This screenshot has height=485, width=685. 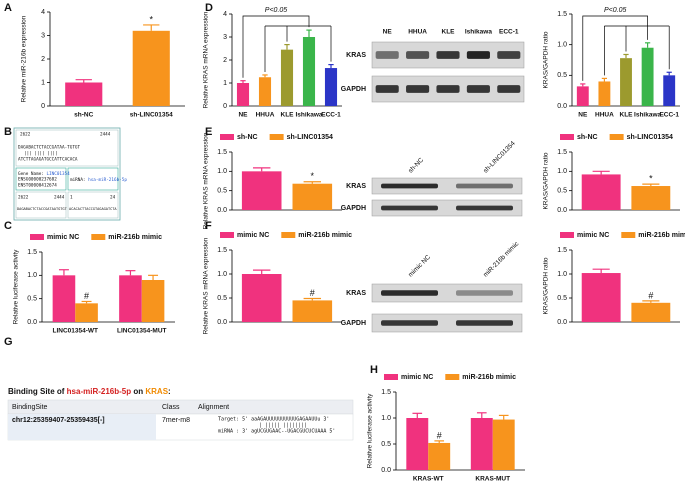 I want to click on alignment-mirna: miRNA : 3' agUCGUGAAC--UGACGUCUCUAAA 5', so click(x=276, y=432).